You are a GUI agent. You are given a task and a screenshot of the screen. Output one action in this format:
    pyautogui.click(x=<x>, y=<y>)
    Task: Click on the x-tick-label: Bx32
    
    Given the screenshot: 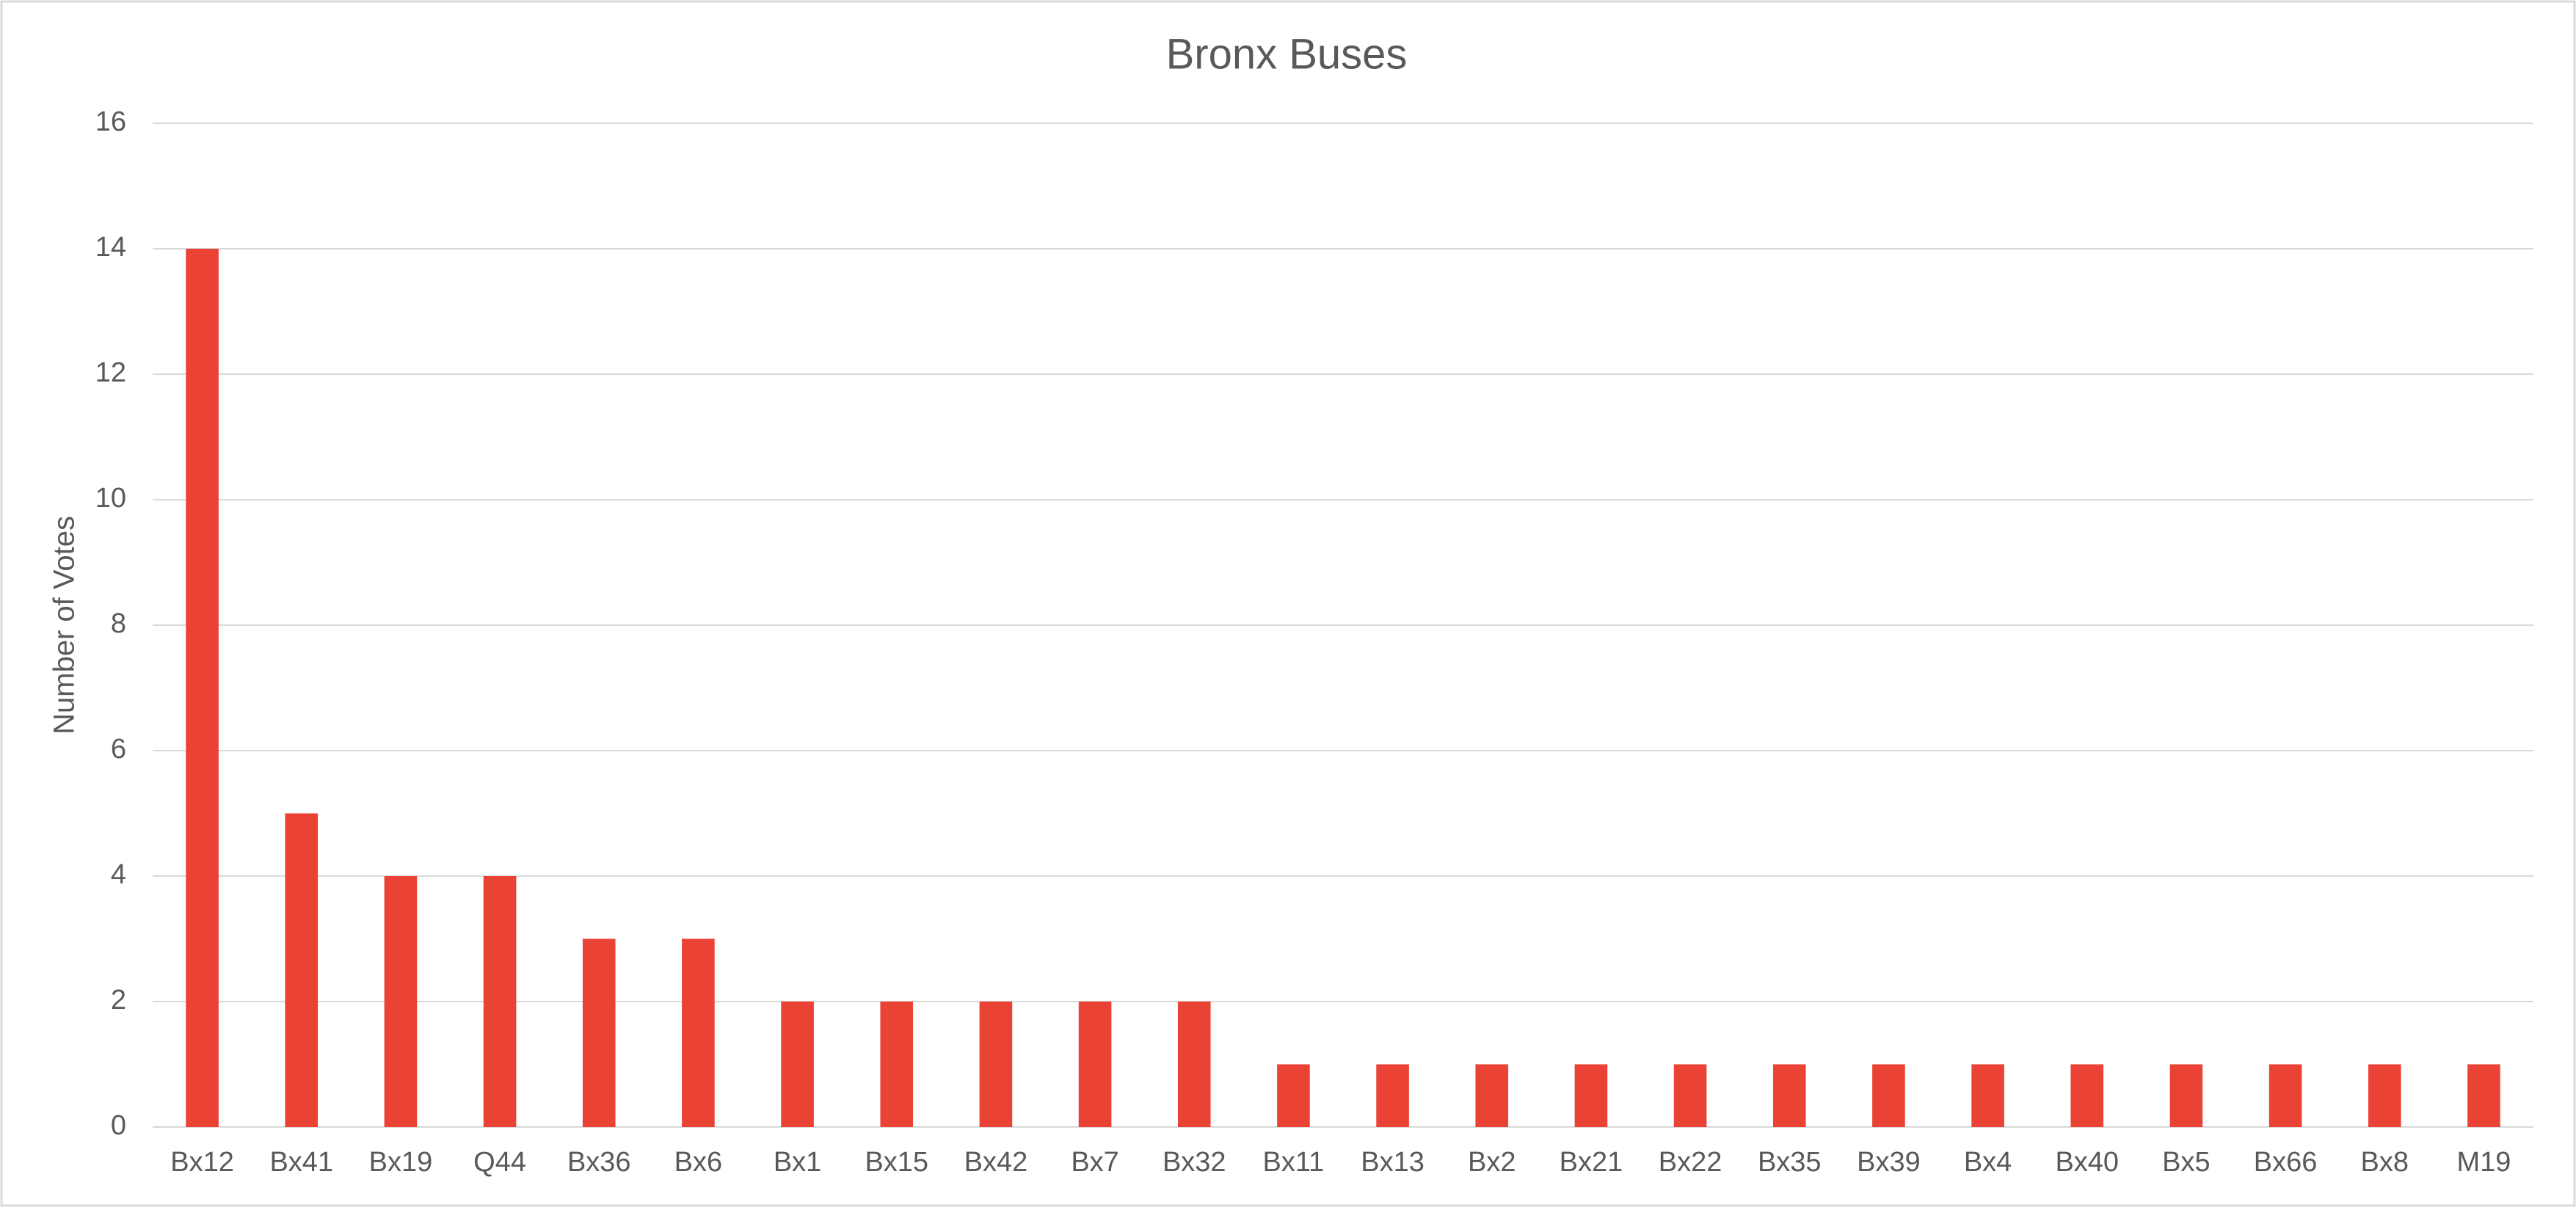 What is the action you would take?
    pyautogui.click(x=1194, y=1162)
    